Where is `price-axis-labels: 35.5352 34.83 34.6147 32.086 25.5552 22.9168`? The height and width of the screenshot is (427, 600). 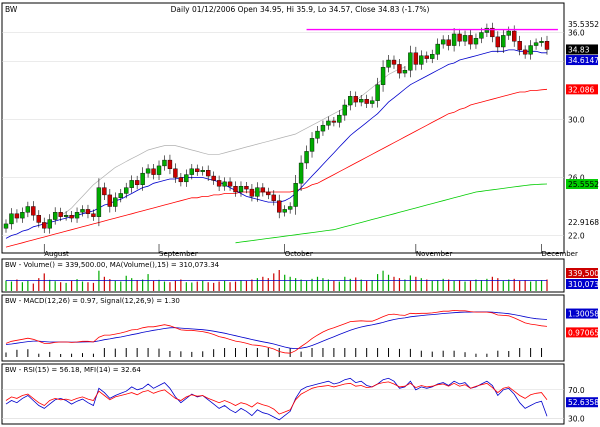 price-axis-labels: 35.5352 34.83 34.6147 32.086 25.5552 22.9168 is located at coordinates (582, 123).